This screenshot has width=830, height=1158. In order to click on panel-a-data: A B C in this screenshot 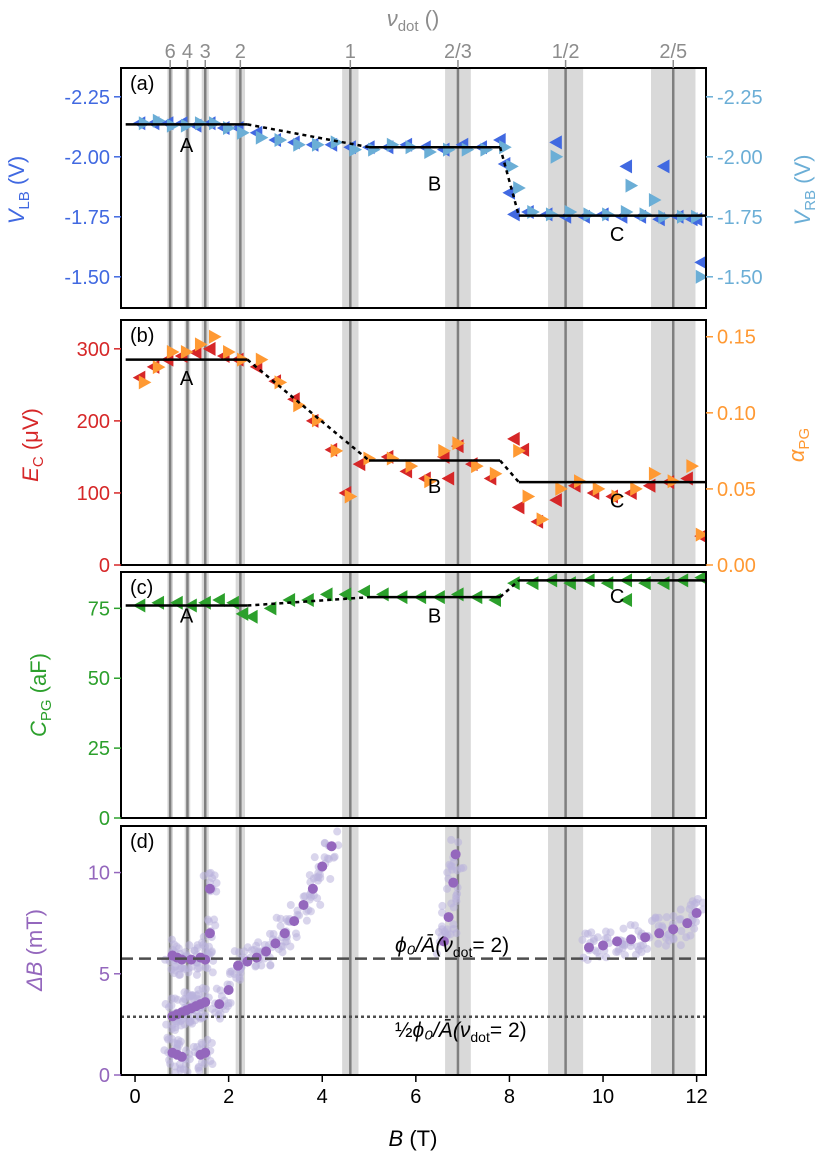, I will do `click(415, 198)`.